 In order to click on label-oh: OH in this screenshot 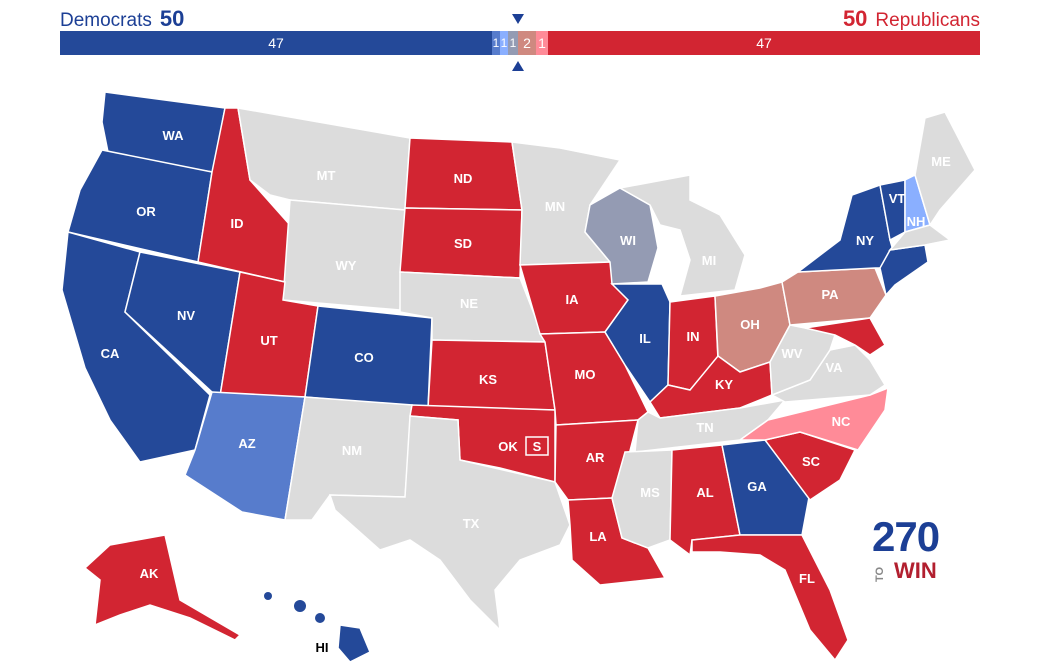, I will do `click(750, 324)`.